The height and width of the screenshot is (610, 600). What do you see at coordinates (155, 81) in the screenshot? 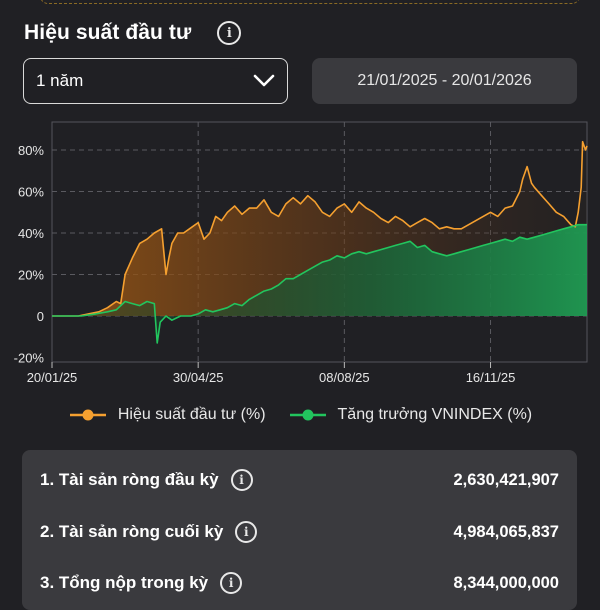
I see `period-select: 1 năm` at bounding box center [155, 81].